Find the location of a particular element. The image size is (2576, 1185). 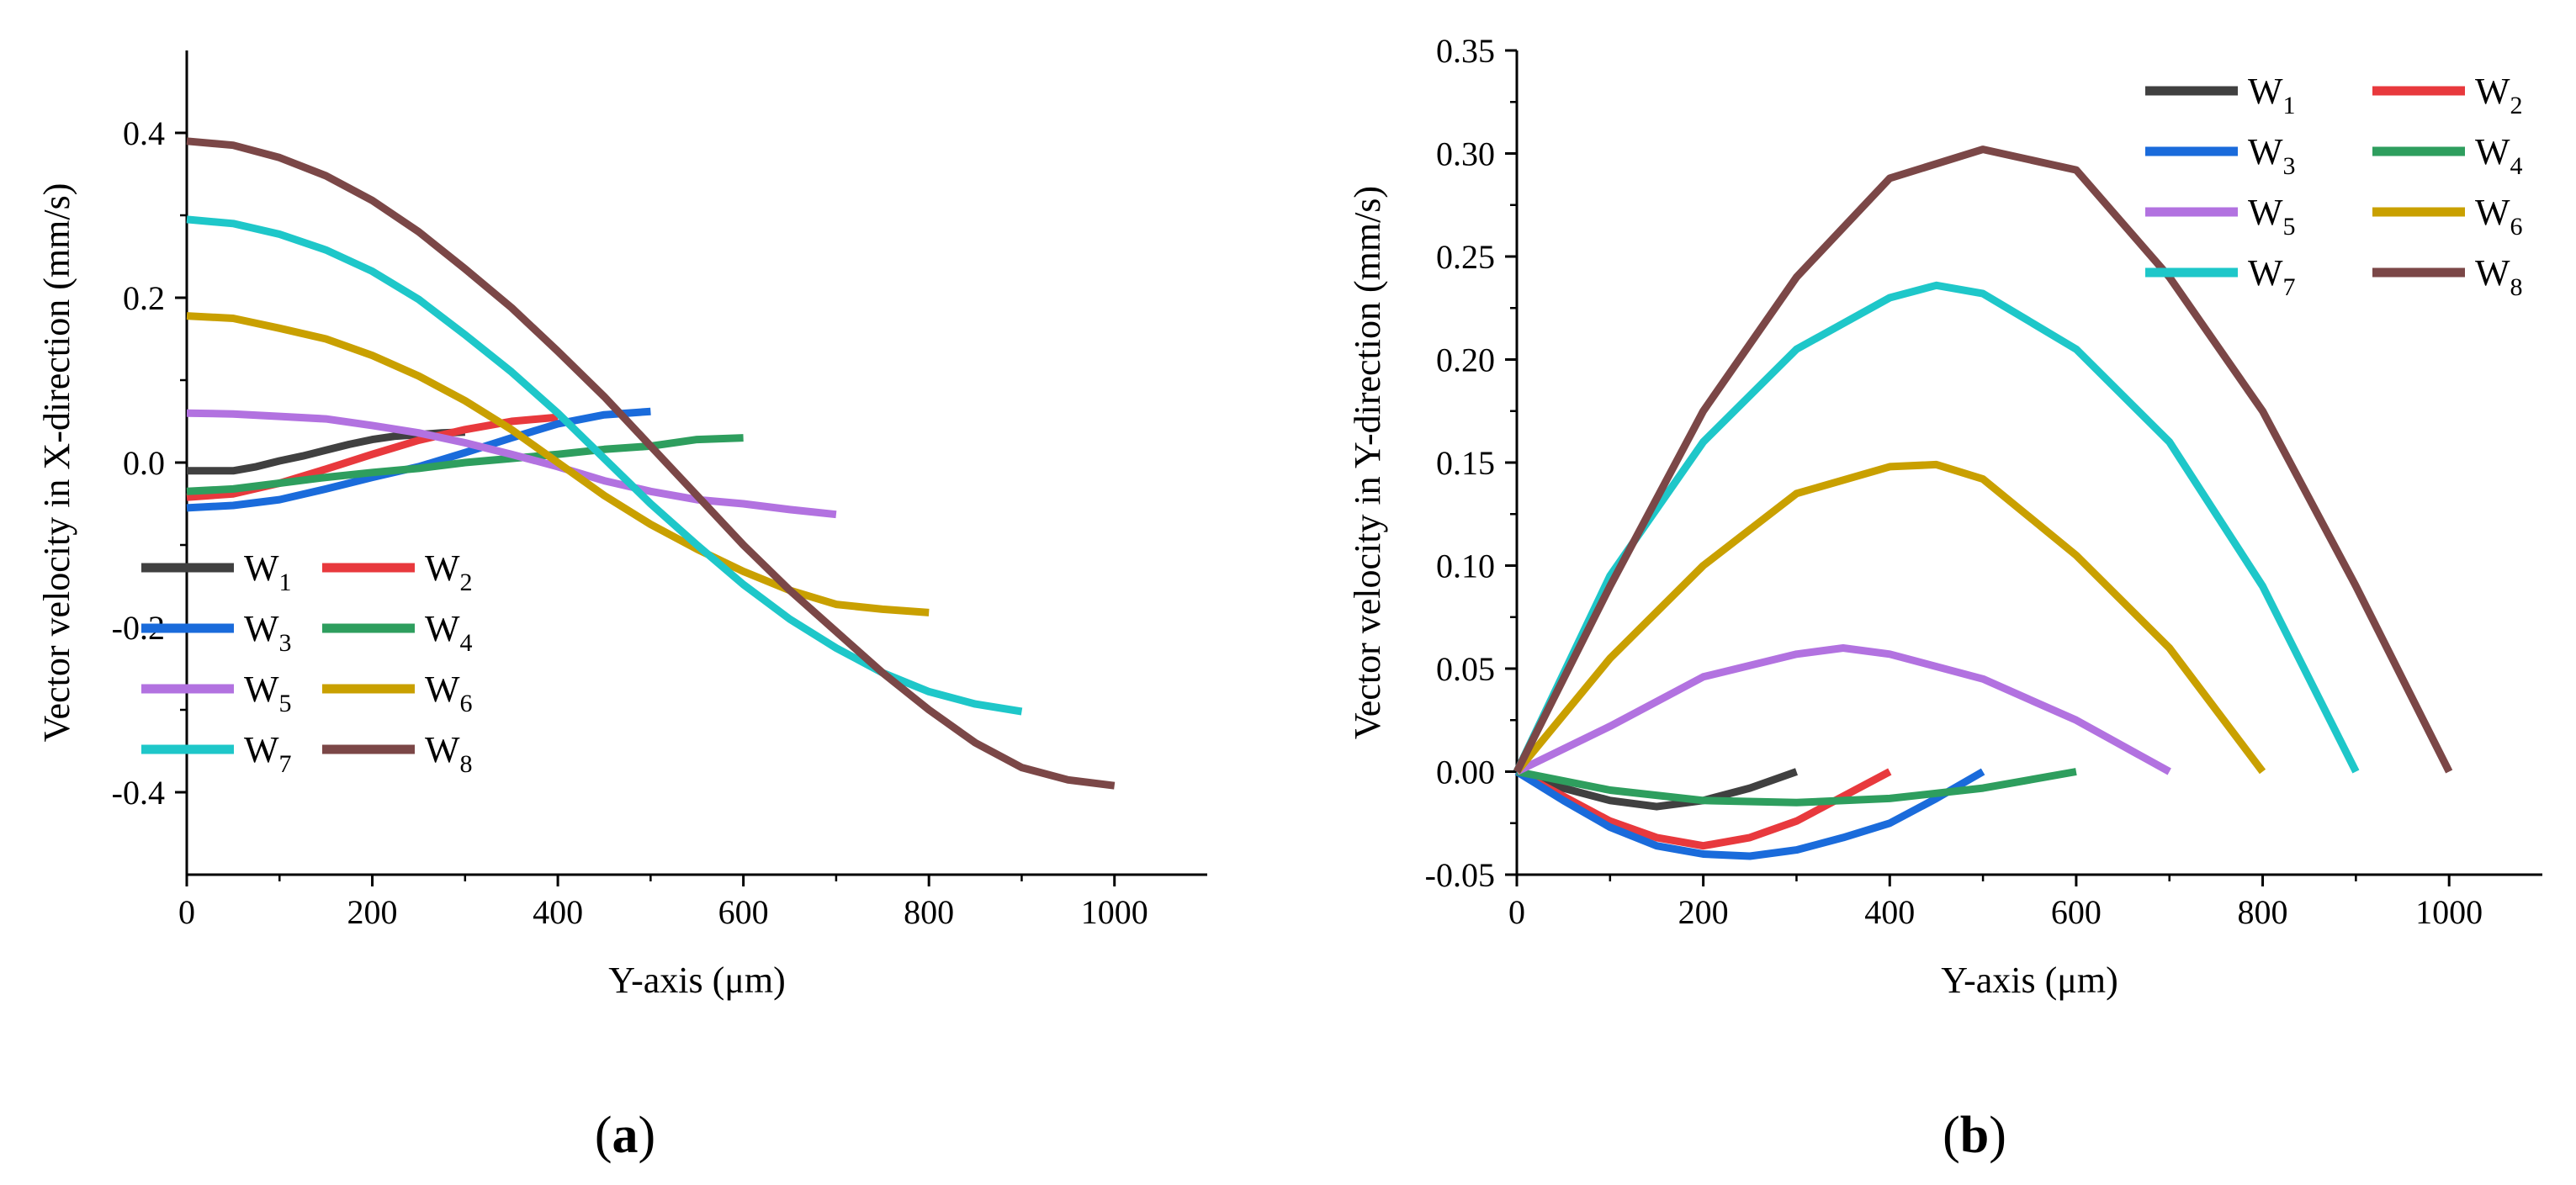

panel-label: (a) is located at coordinates (625, 1135).